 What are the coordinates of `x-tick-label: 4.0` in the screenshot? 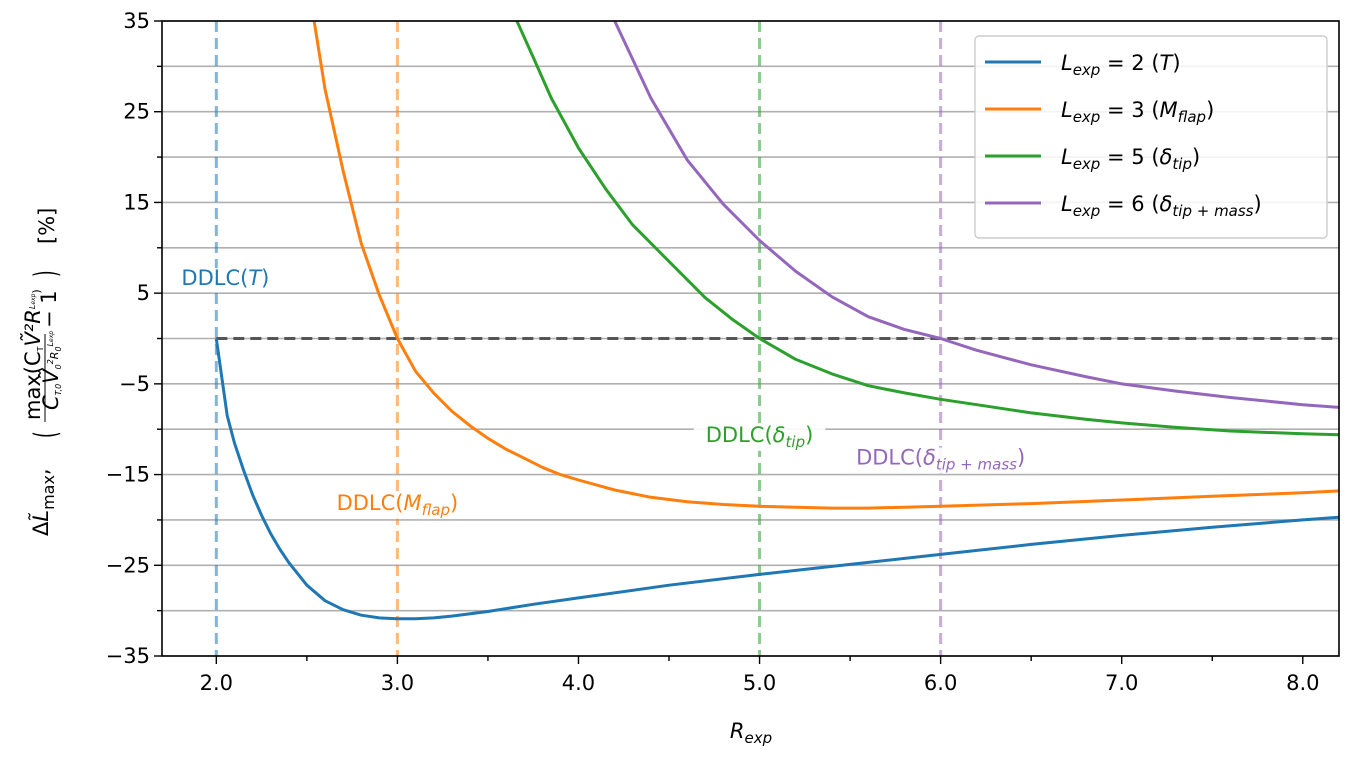 It's located at (578, 683).